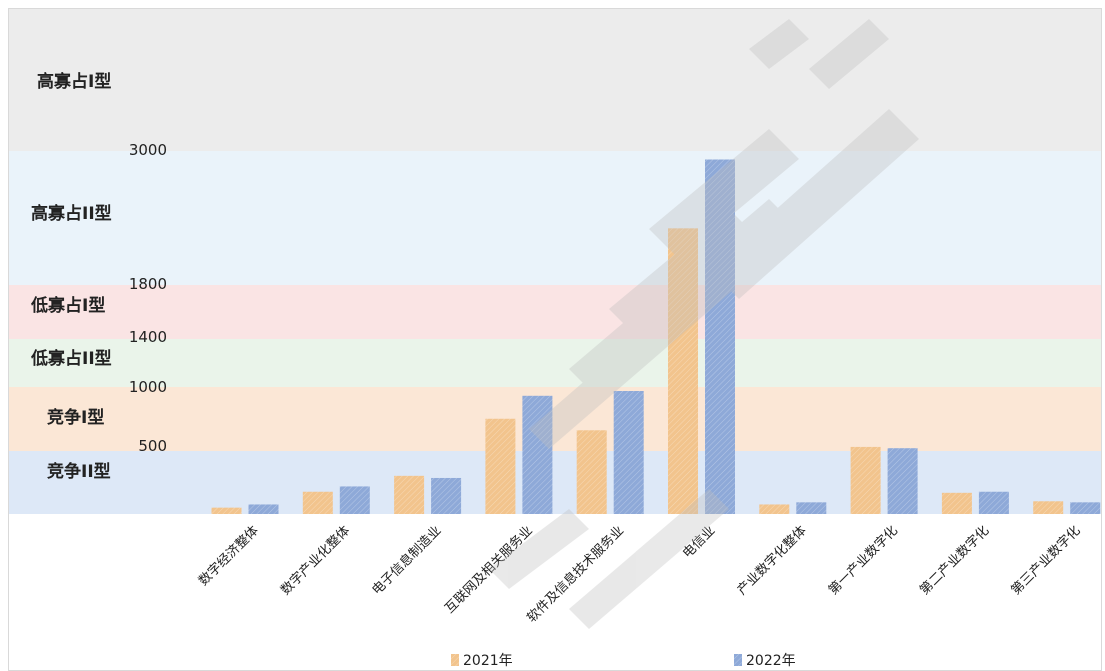  What do you see at coordinates (407, 561) in the screenshot?
I see `category-label: 电子信息制造业` at bounding box center [407, 561].